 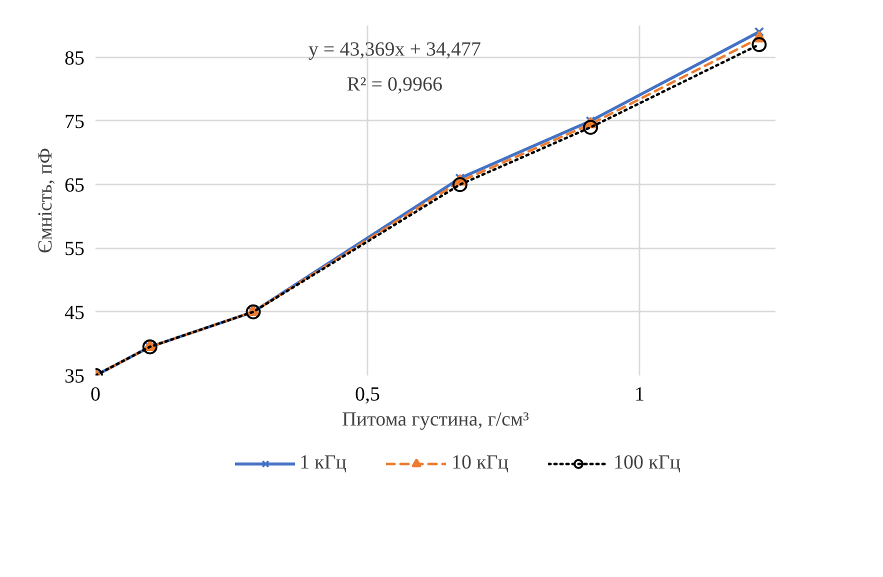 What do you see at coordinates (74, 313) in the screenshot?
I see `y-tick-label: 45` at bounding box center [74, 313].